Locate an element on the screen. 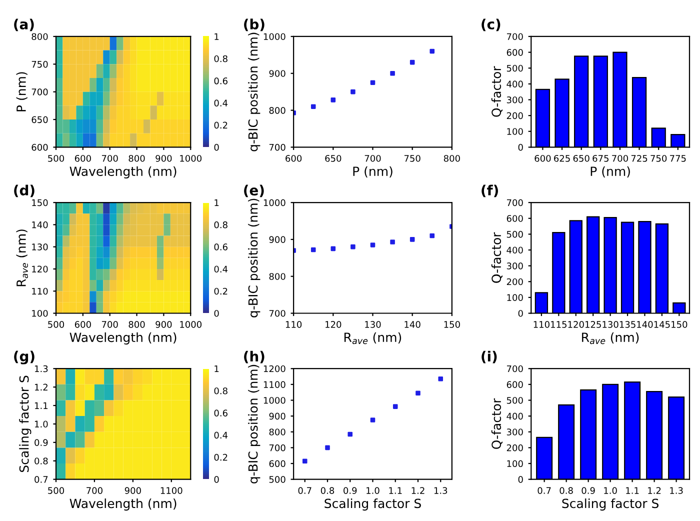 The image size is (700, 521). color-bar-label: 0.6 is located at coordinates (221, 80).